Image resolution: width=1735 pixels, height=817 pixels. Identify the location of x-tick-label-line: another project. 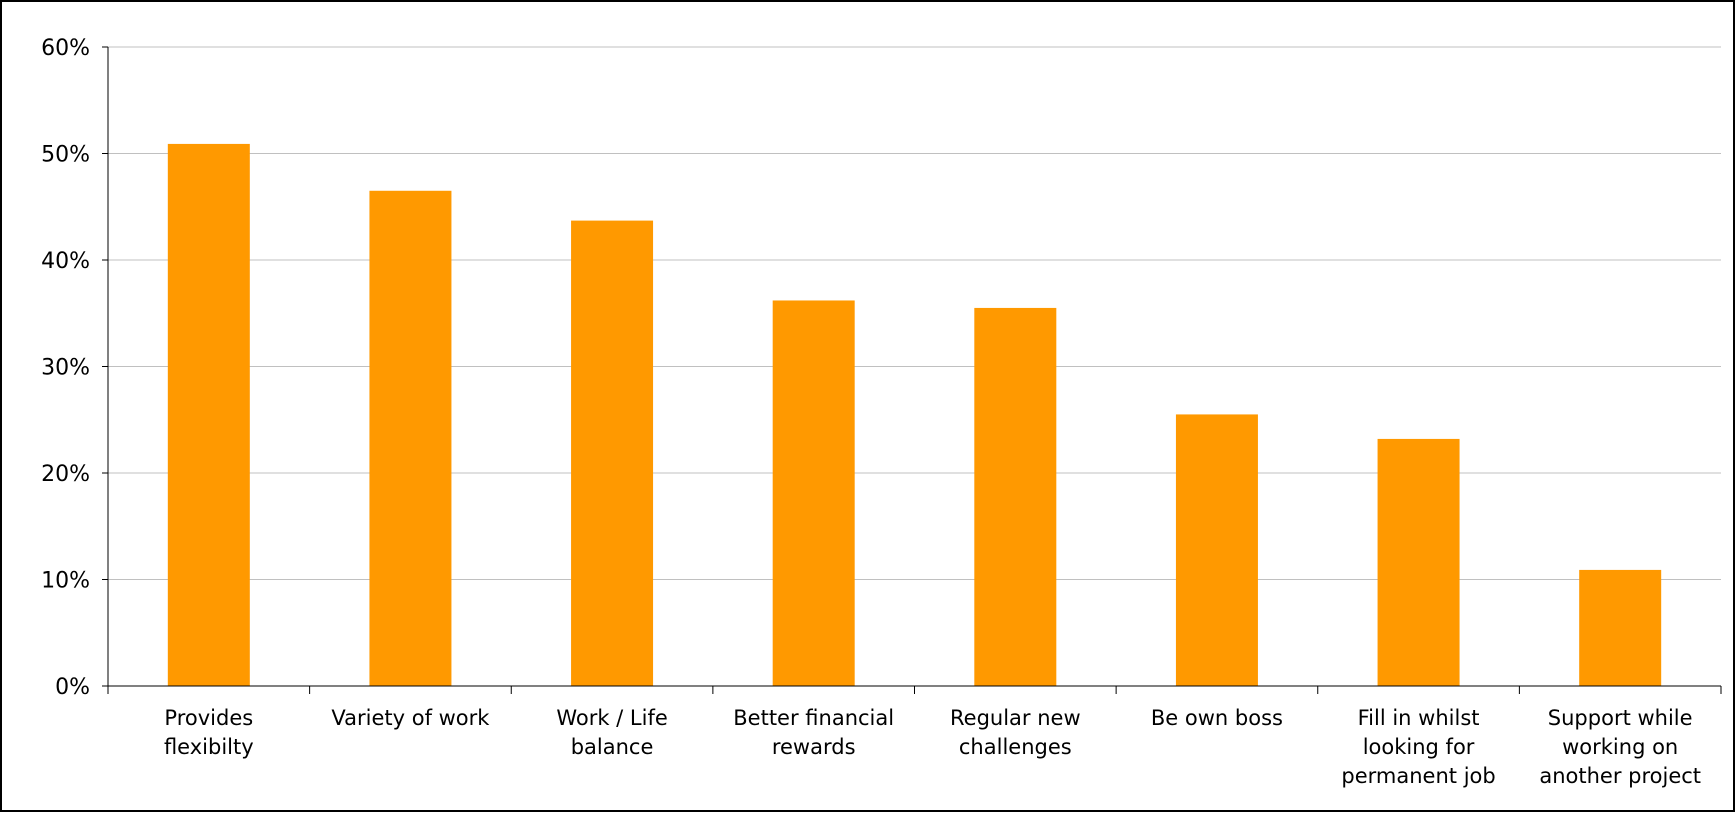
(1620, 776).